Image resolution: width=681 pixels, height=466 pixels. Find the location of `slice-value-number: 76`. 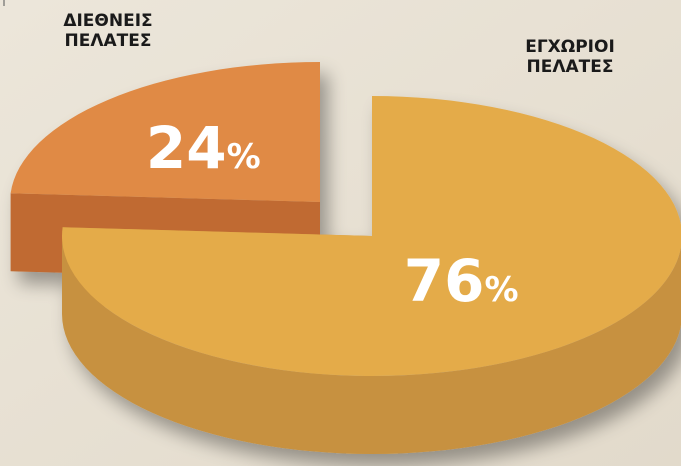

slice-value-number: 76 is located at coordinates (444, 281).